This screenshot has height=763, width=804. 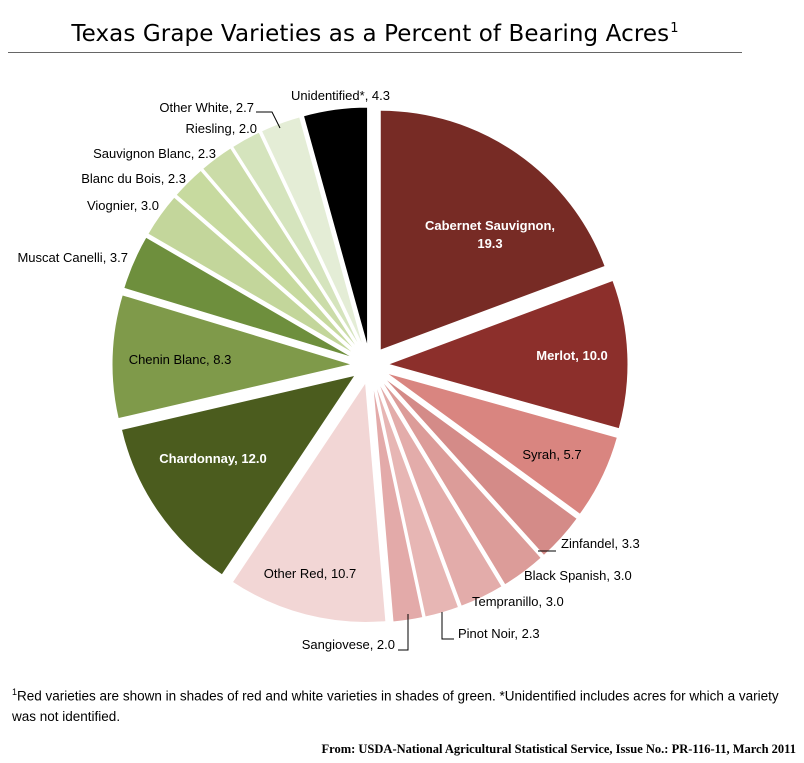 What do you see at coordinates (600, 543) in the screenshot?
I see `slice-label-zinfandel: Zinfandel, 3.3` at bounding box center [600, 543].